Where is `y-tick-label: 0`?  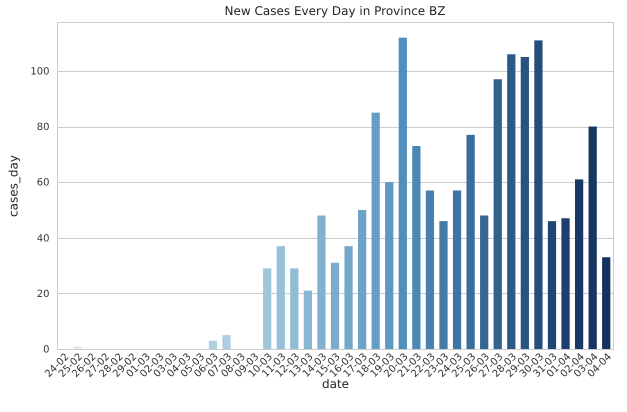 y-tick-label: 0 is located at coordinates (46, 350).